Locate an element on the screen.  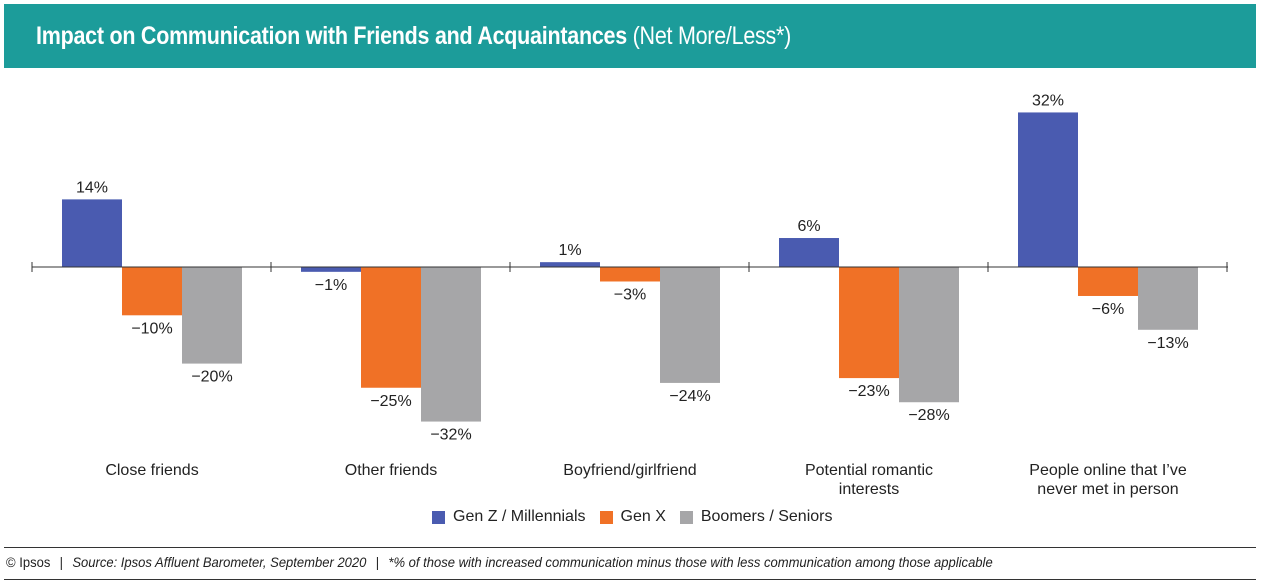
data-label-0-1: −1% is located at coordinates (331, 285).